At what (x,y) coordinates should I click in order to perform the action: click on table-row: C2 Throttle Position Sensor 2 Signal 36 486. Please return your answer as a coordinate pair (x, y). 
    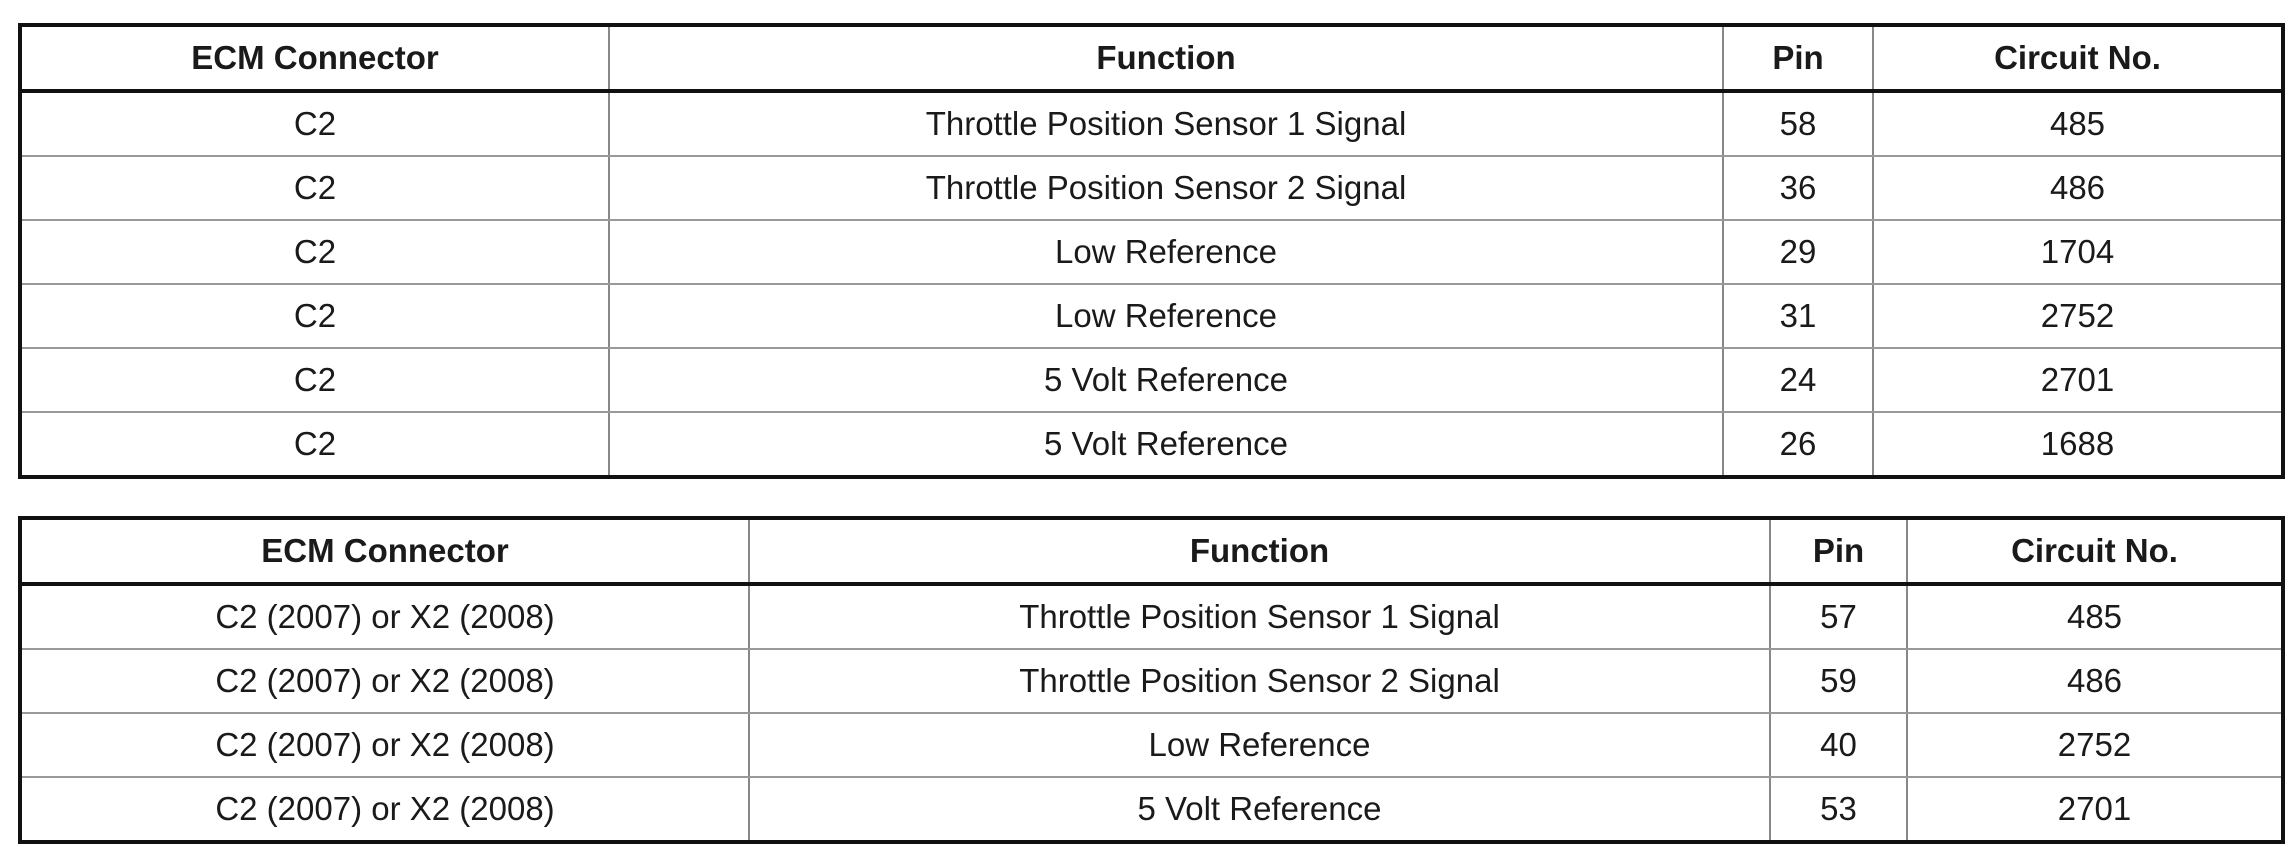
    Looking at the image, I should click on (1151, 188).